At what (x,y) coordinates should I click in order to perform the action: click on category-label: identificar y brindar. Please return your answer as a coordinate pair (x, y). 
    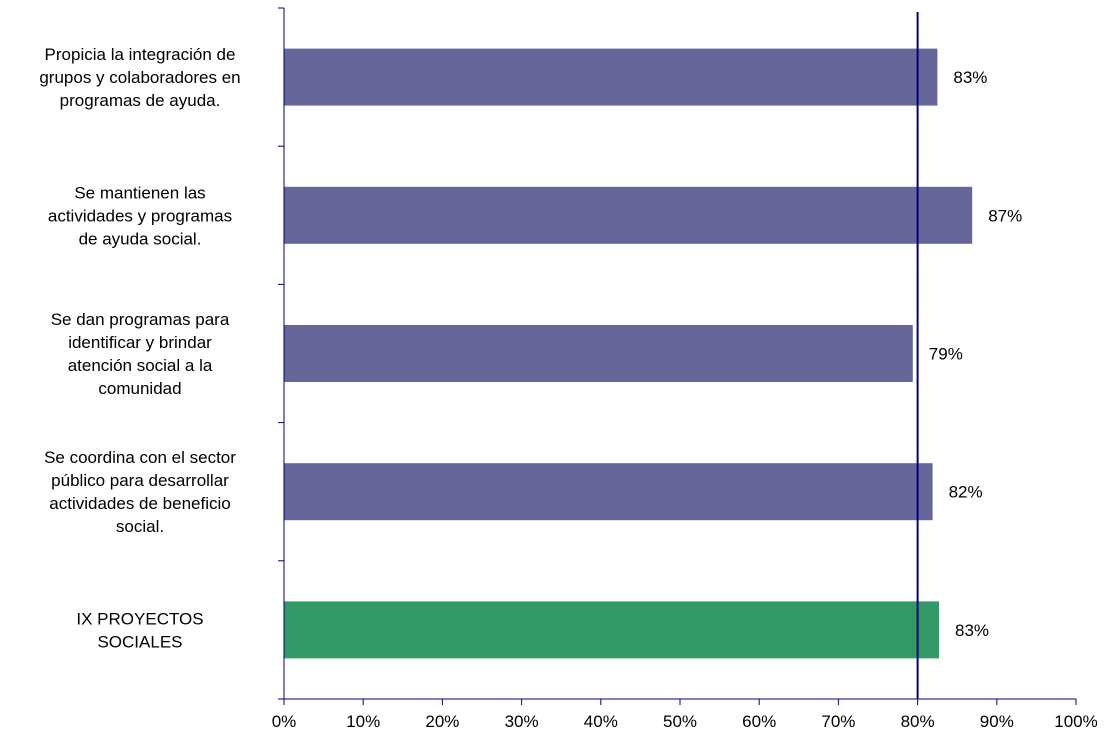
    Looking at the image, I should click on (140, 342).